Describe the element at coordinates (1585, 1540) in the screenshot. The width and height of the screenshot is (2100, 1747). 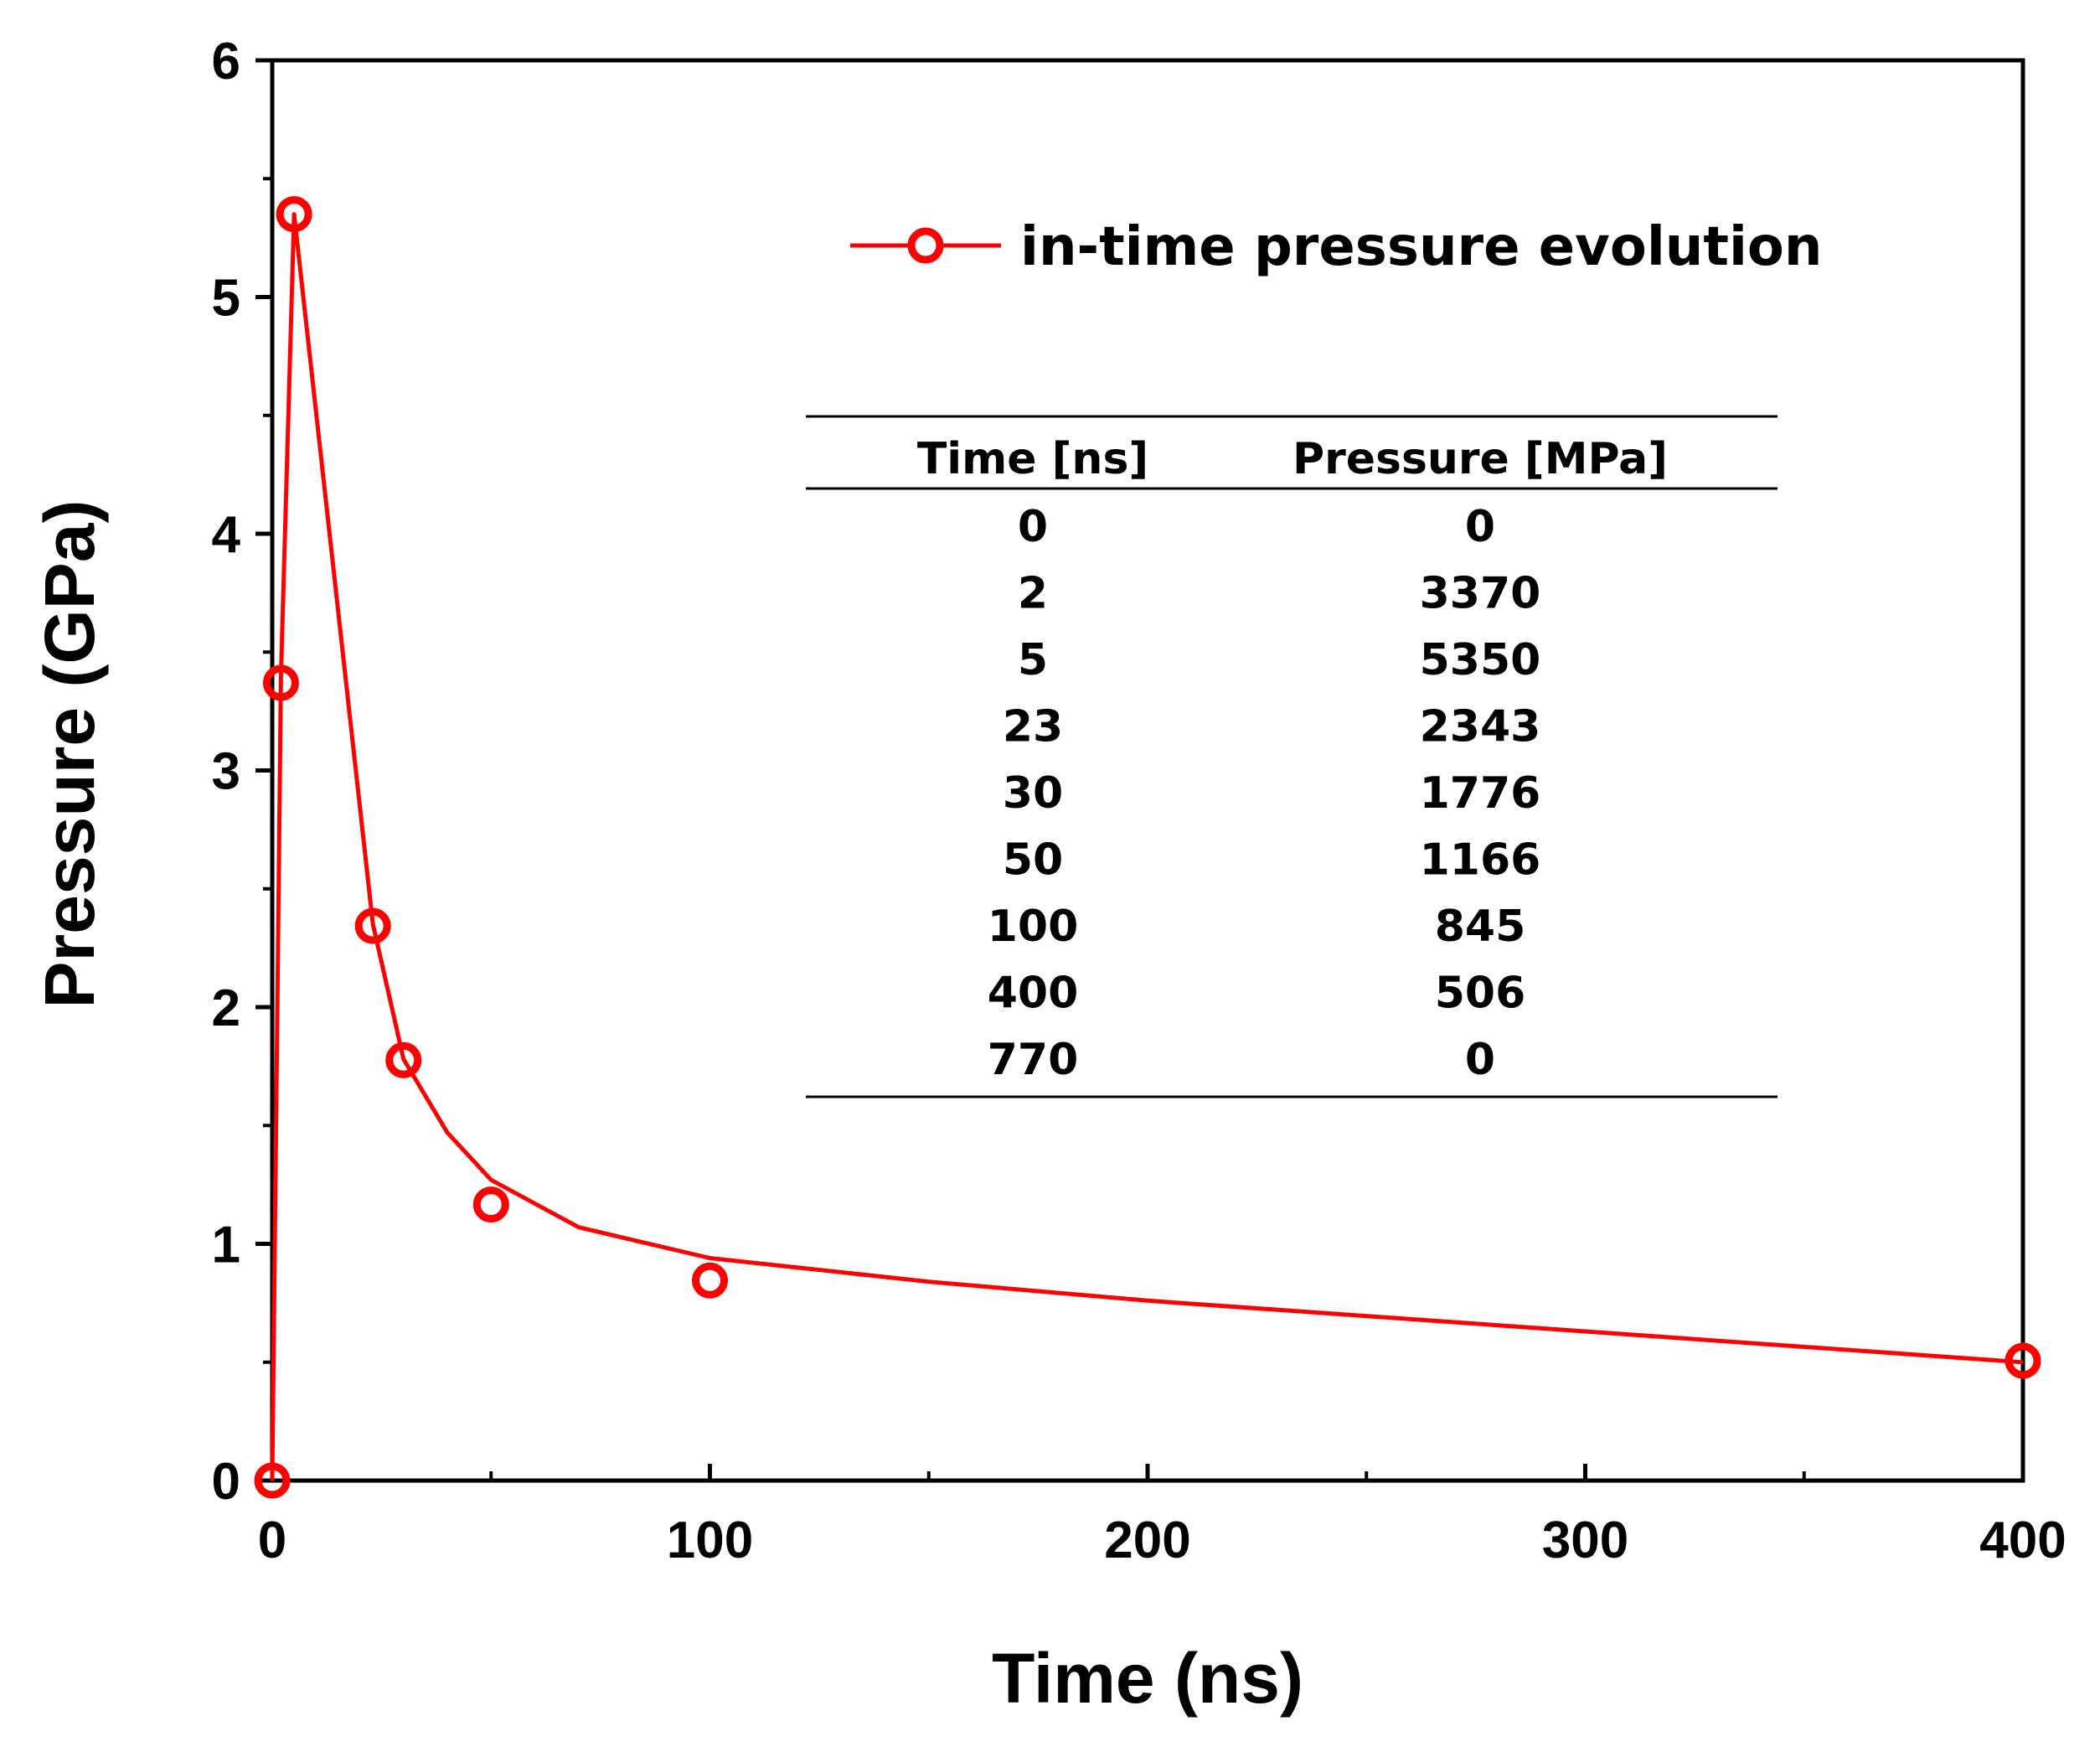
I see `x-tick-label: 300` at that location.